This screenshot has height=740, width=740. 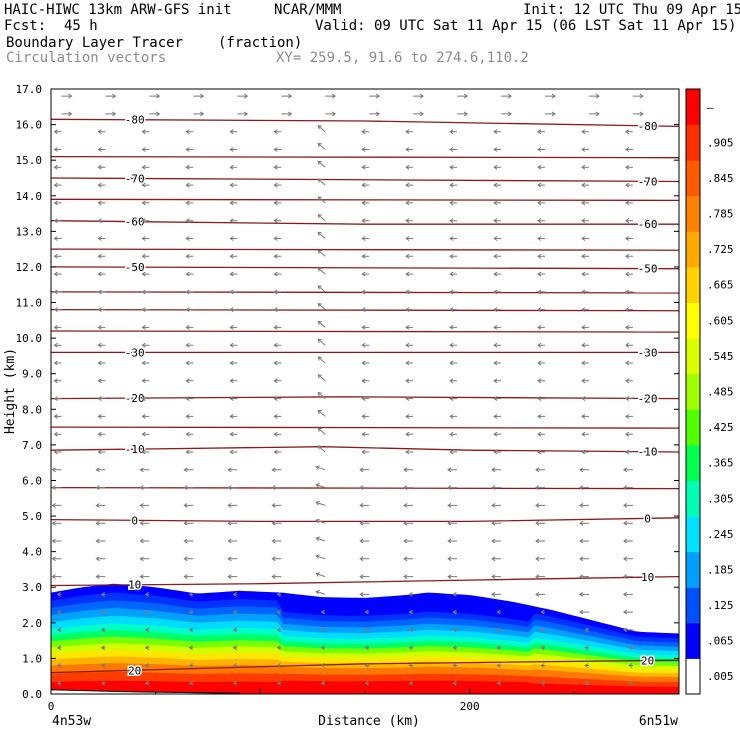 I want to click on colorbar-label: .545, so click(x=720, y=356).